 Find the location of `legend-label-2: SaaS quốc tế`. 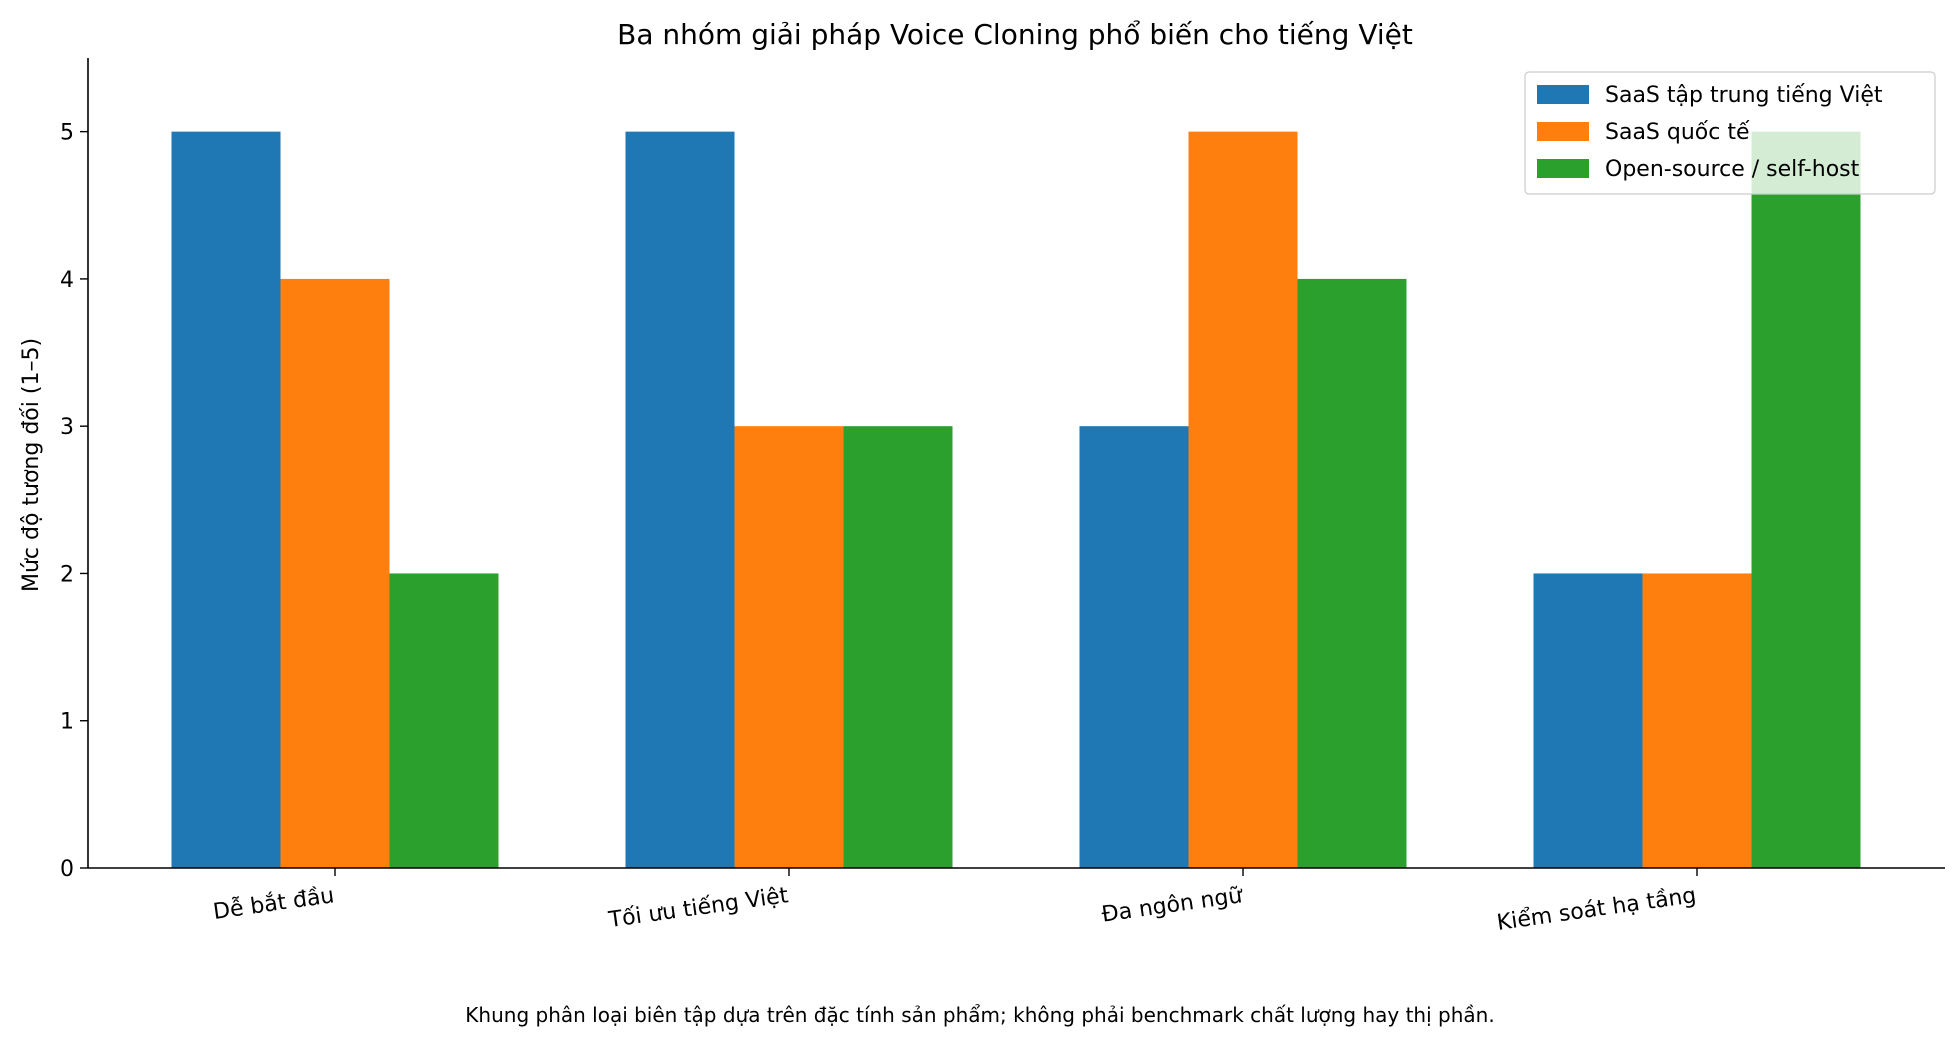

legend-label-2: SaaS quốc tế is located at coordinates (1677, 132).